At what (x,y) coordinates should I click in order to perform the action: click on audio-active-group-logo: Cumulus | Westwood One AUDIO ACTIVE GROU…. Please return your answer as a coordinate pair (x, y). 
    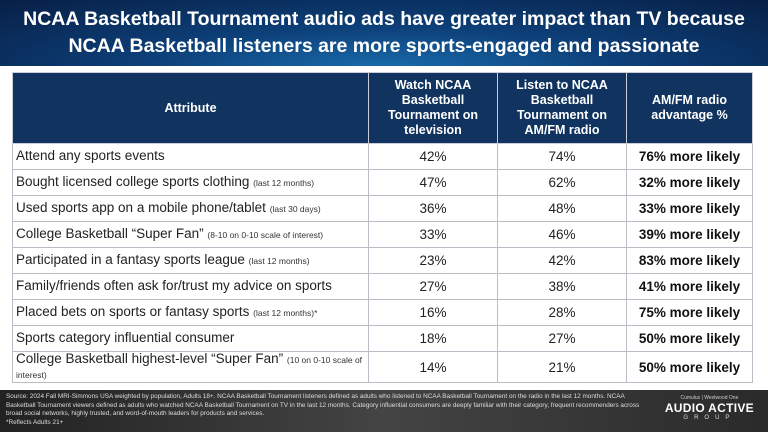
    Looking at the image, I should click on (709, 408).